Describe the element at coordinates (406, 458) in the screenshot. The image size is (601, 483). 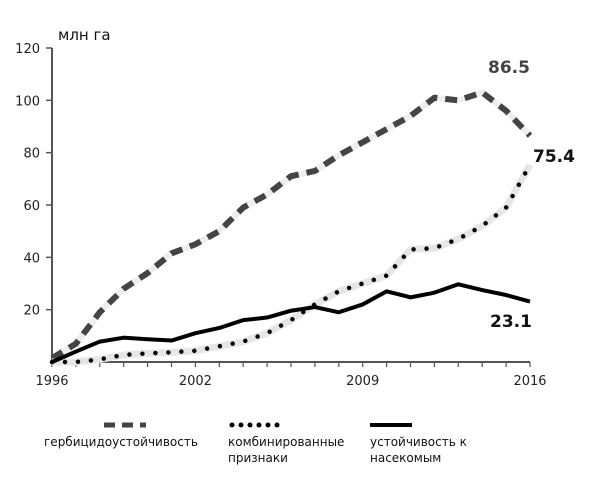
I see `legend-label: насекомым` at that location.